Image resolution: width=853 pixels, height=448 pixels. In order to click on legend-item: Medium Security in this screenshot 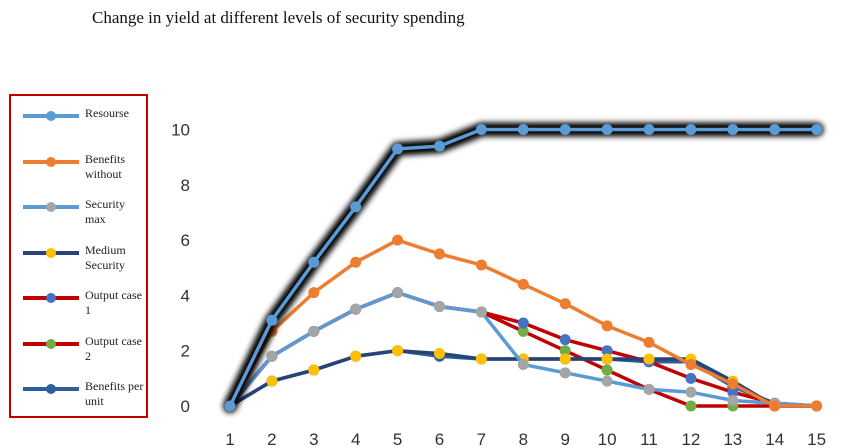, I will do `click(78, 263)`.